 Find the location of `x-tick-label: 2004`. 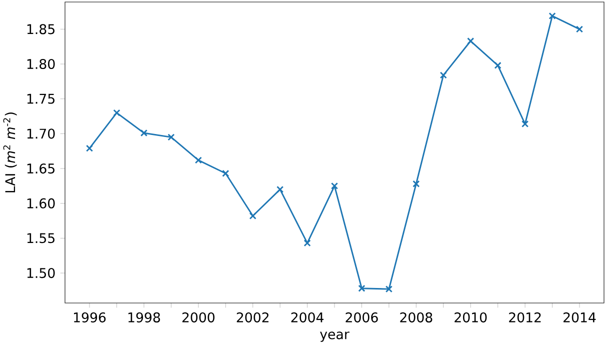

x-tick-label: 2004 is located at coordinates (307, 317).